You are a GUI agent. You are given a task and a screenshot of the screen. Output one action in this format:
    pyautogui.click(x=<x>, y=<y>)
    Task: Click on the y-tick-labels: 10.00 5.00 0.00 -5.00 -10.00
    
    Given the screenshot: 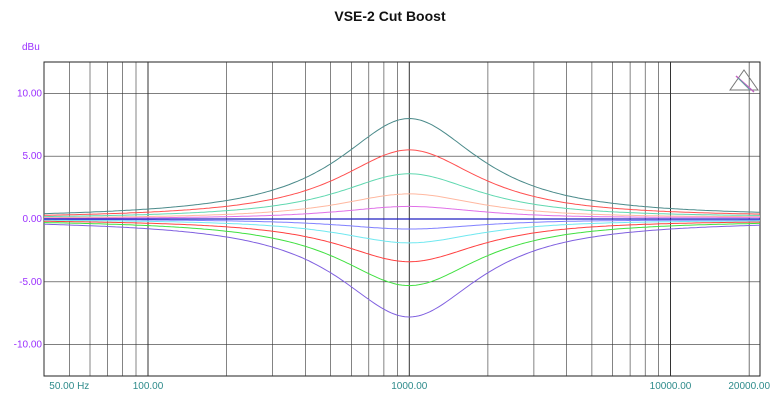 What is the action you would take?
    pyautogui.click(x=28, y=219)
    